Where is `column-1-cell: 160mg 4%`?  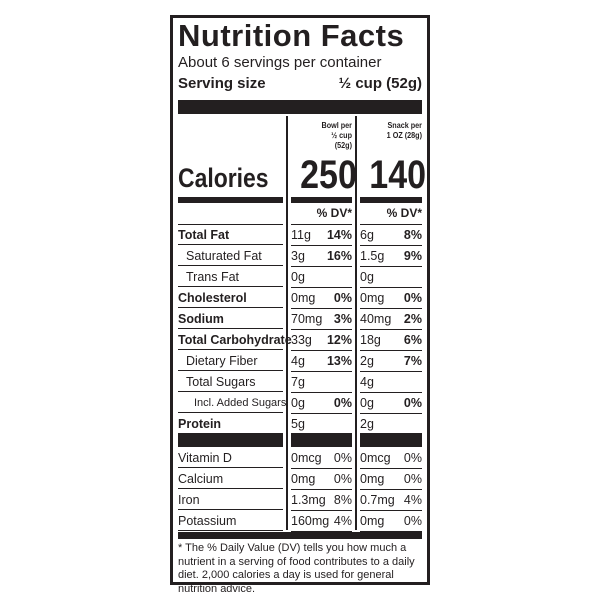
column-1-cell: 160mg 4% is located at coordinates (321, 521).